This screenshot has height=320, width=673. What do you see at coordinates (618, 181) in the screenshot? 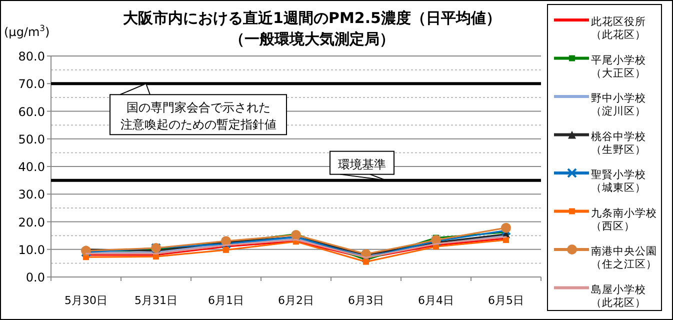
I see `legend-label: 聖賢小学校（城東区）` at bounding box center [618, 181].